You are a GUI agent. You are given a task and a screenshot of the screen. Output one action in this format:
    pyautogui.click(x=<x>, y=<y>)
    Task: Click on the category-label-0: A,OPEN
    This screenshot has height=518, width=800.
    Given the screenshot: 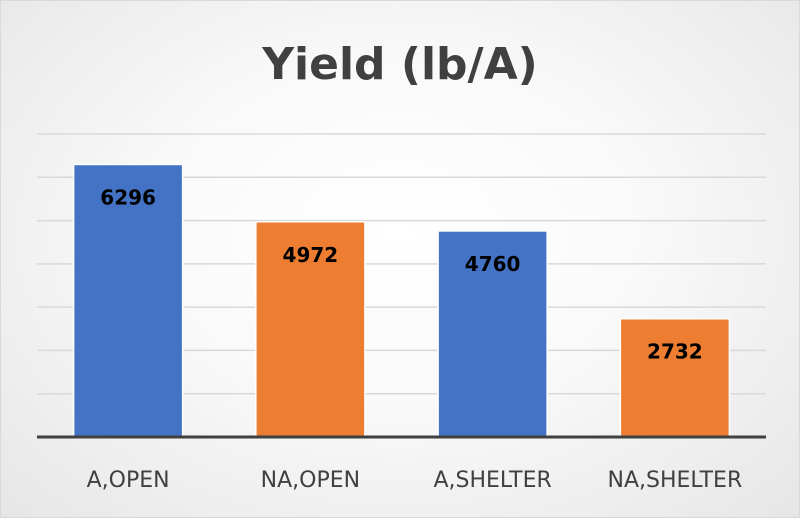 What is the action you would take?
    pyautogui.click(x=128, y=480)
    